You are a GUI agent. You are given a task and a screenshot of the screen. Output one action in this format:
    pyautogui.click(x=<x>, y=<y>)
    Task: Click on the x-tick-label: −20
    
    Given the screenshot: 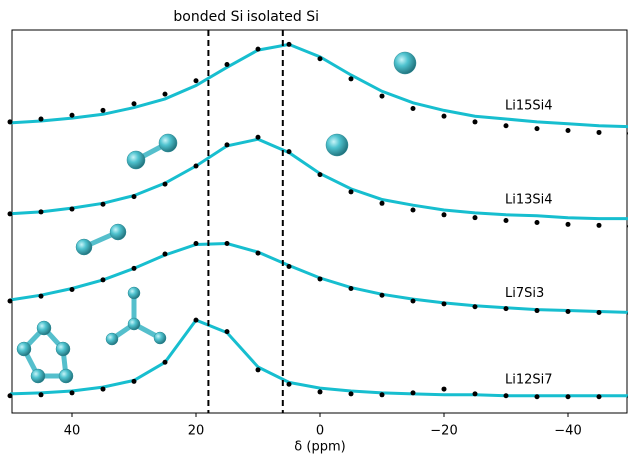 What is the action you would take?
    pyautogui.click(x=443, y=431)
    